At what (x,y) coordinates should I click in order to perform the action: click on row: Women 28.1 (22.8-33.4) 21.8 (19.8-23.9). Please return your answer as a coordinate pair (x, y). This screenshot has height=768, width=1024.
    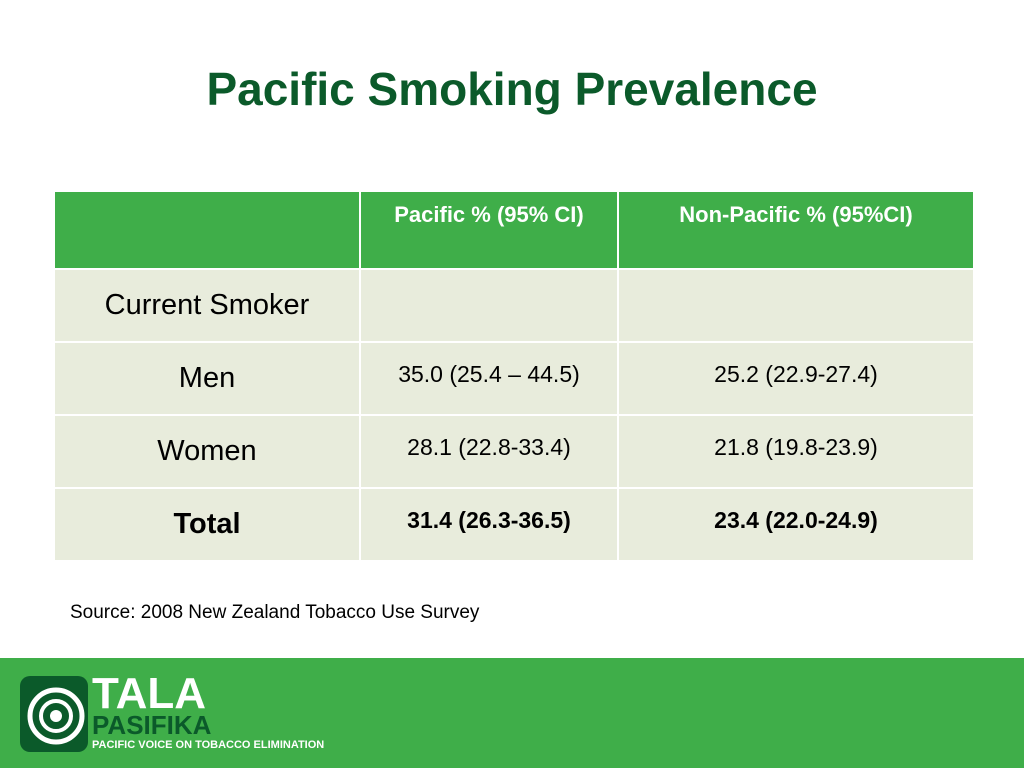
    Looking at the image, I should click on (514, 451).